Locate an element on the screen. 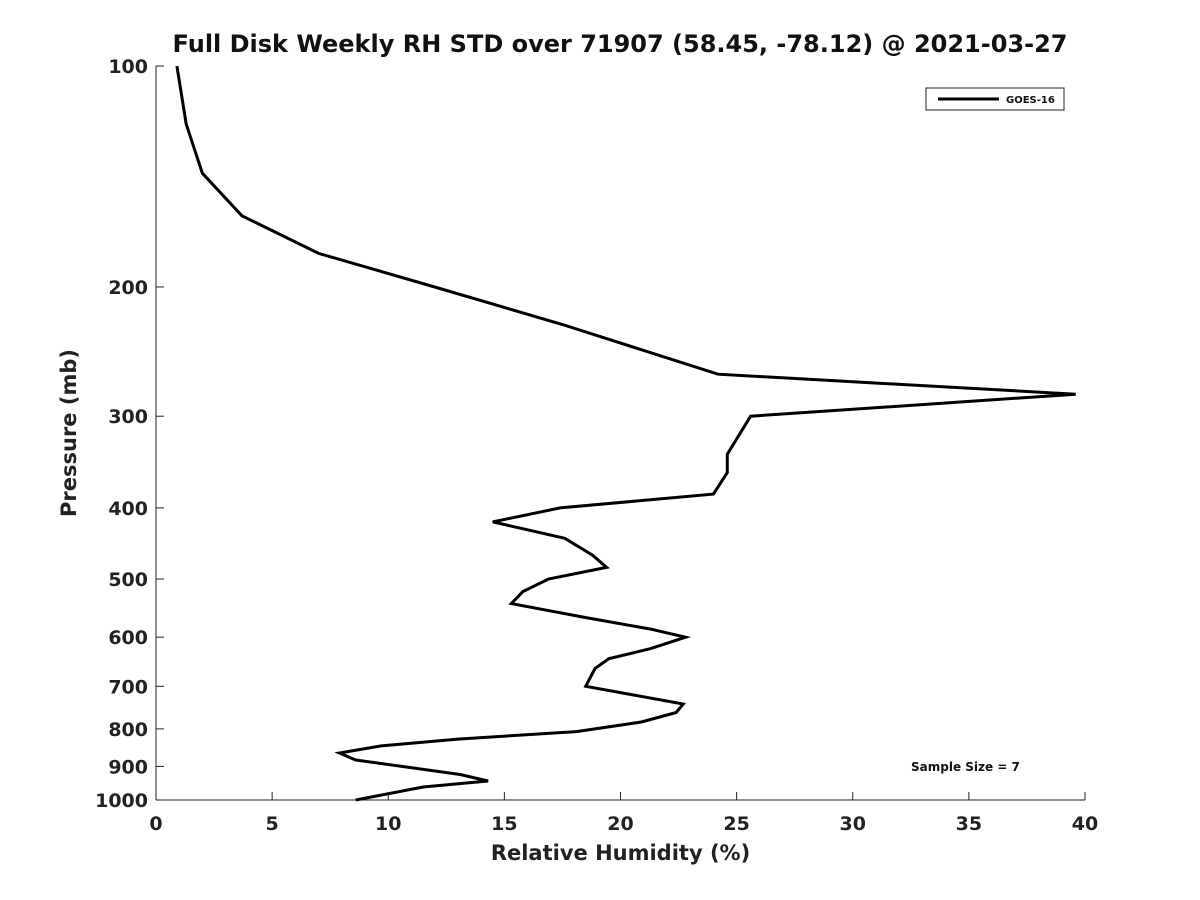 The height and width of the screenshot is (900, 1200). x-tick-label: 20 is located at coordinates (620, 824).